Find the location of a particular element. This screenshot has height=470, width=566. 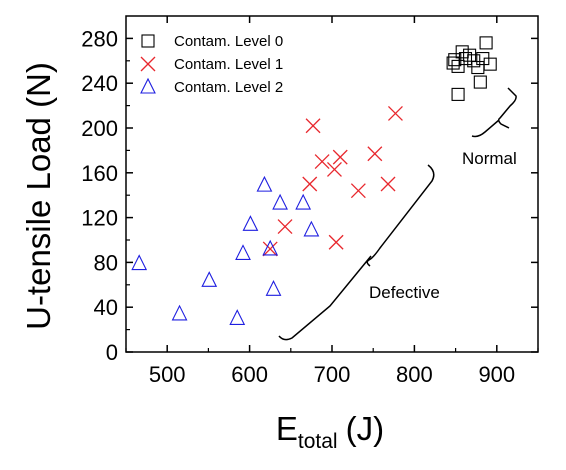

y-tick-label: 160 is located at coordinates (99, 173).